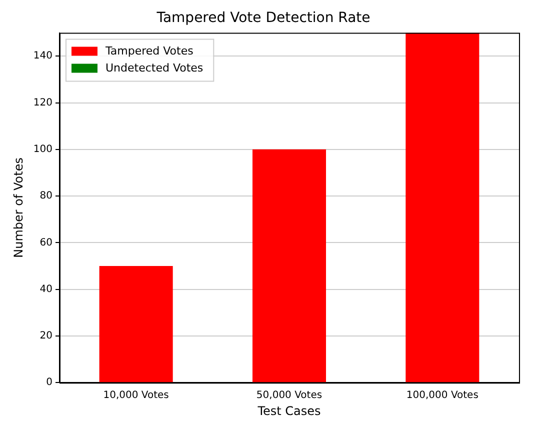 The height and width of the screenshot is (423, 533). What do you see at coordinates (46, 196) in the screenshot?
I see `y-tick-label: 80` at bounding box center [46, 196].